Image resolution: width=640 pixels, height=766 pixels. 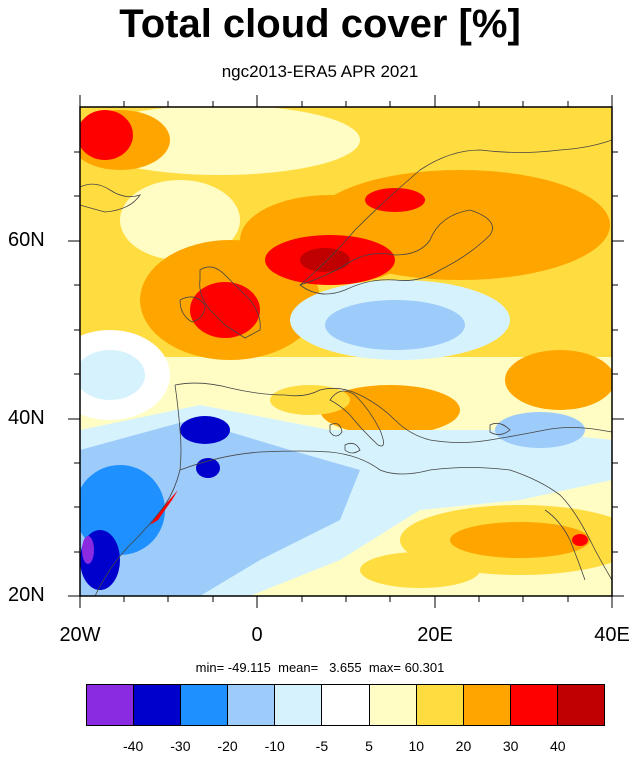 What do you see at coordinates (80, 635) in the screenshot?
I see `lon-label-20w: 20W` at bounding box center [80, 635].